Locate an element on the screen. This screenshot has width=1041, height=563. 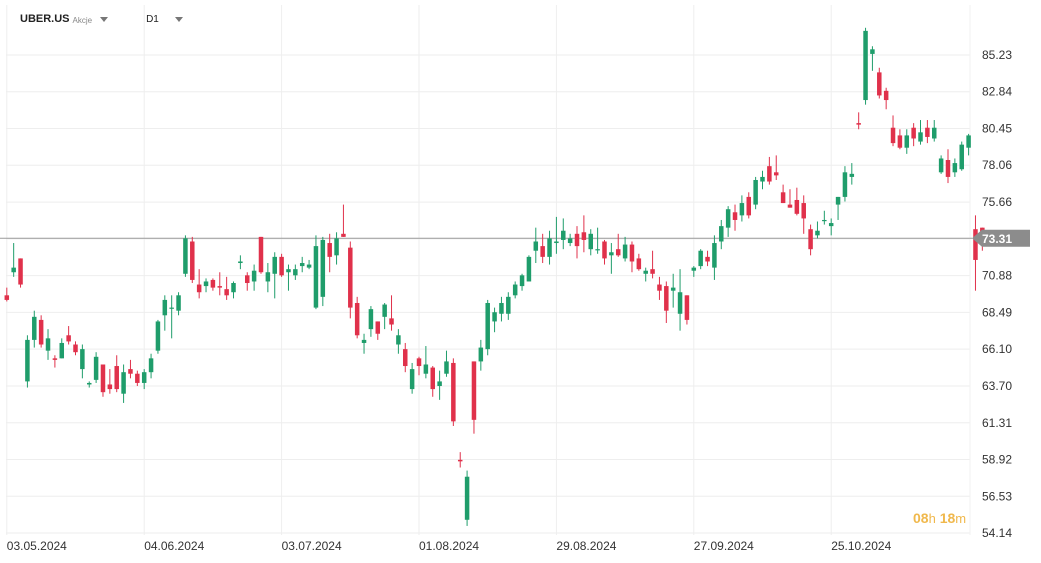
y-tick-label: 63.70 is located at coordinates (997, 386).